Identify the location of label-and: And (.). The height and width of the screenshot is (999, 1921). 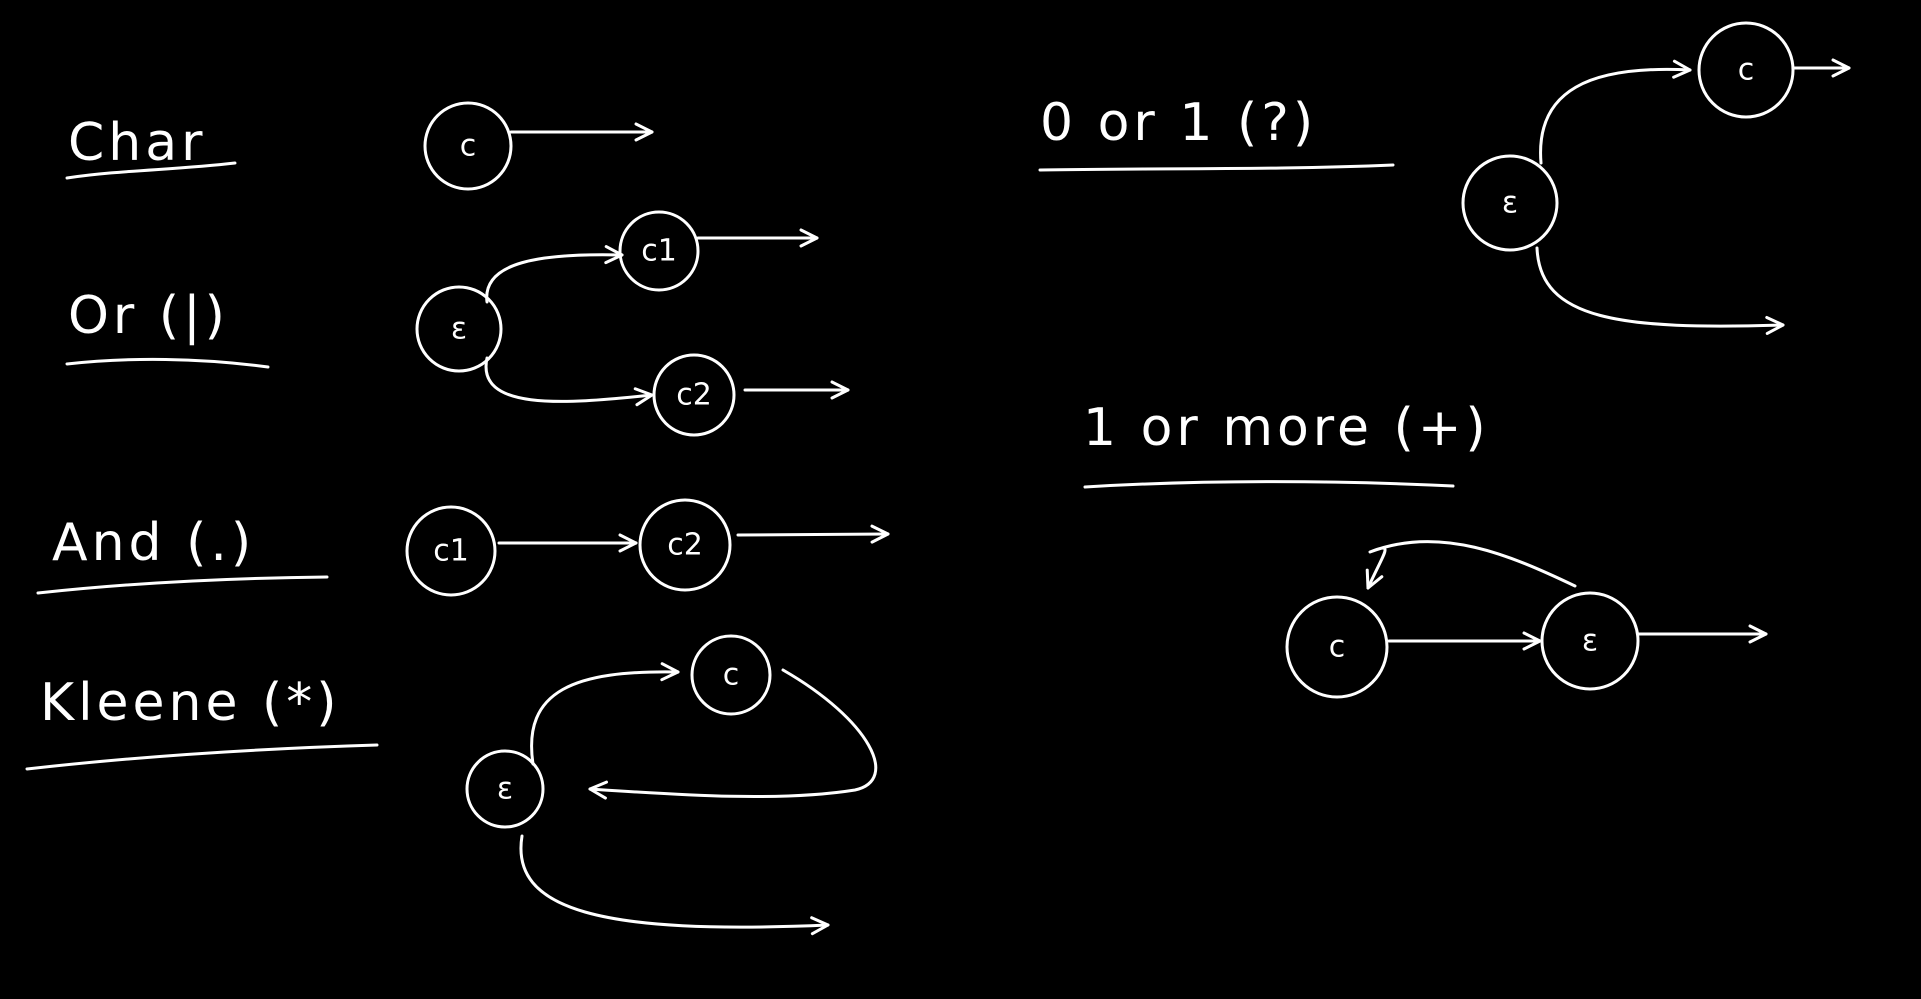
(153, 543).